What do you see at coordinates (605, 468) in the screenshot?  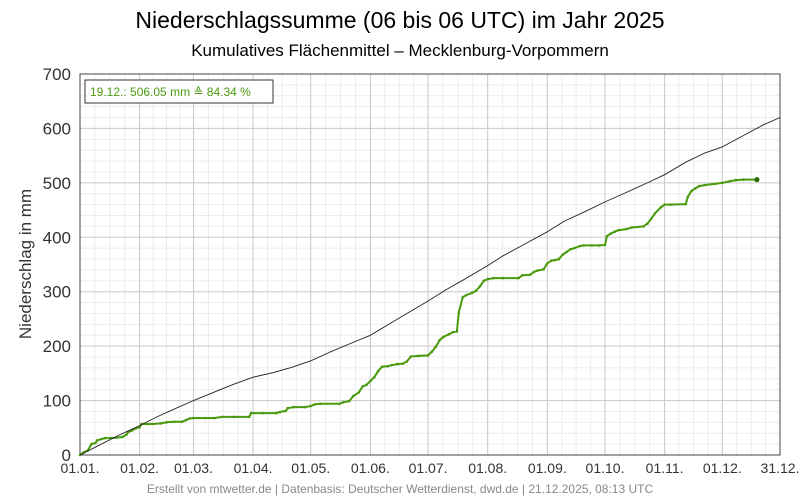 I see `x-tick-label: 01.10.` at bounding box center [605, 468].